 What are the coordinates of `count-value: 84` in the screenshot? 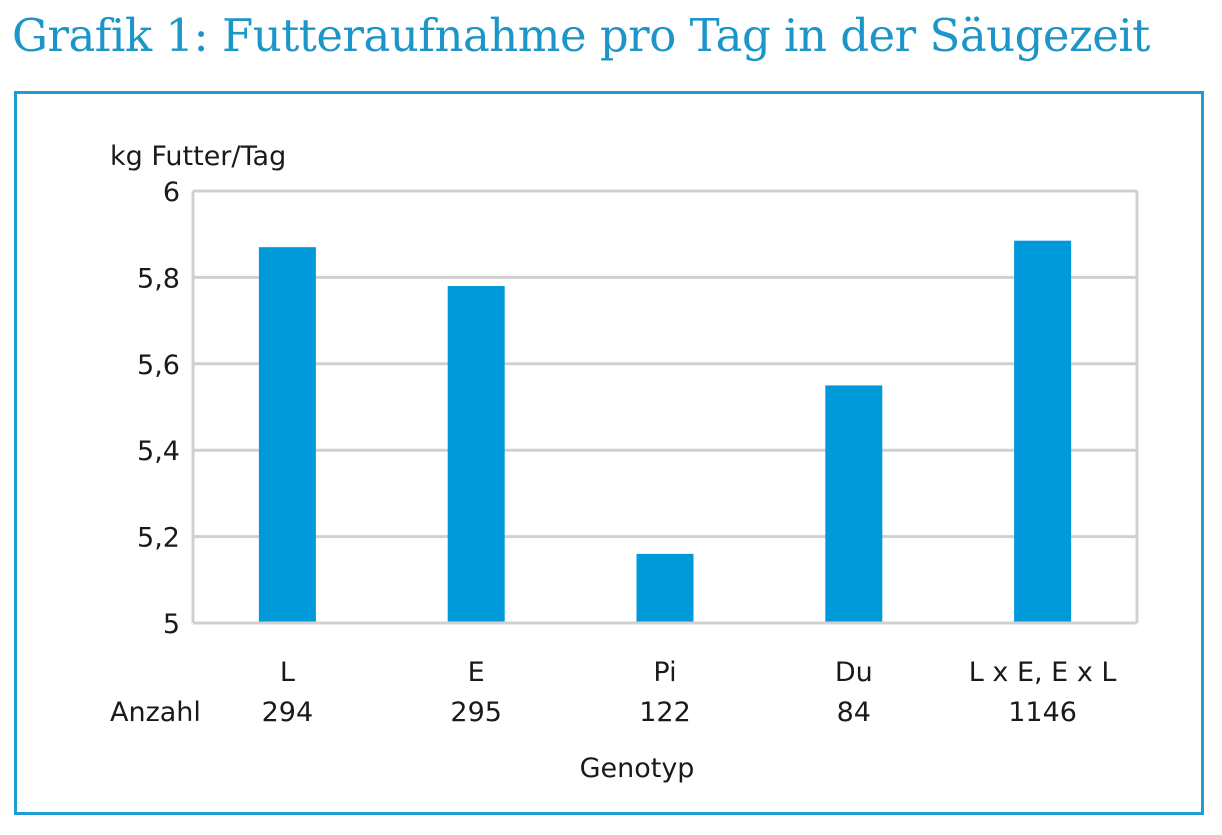 It's located at (854, 712).